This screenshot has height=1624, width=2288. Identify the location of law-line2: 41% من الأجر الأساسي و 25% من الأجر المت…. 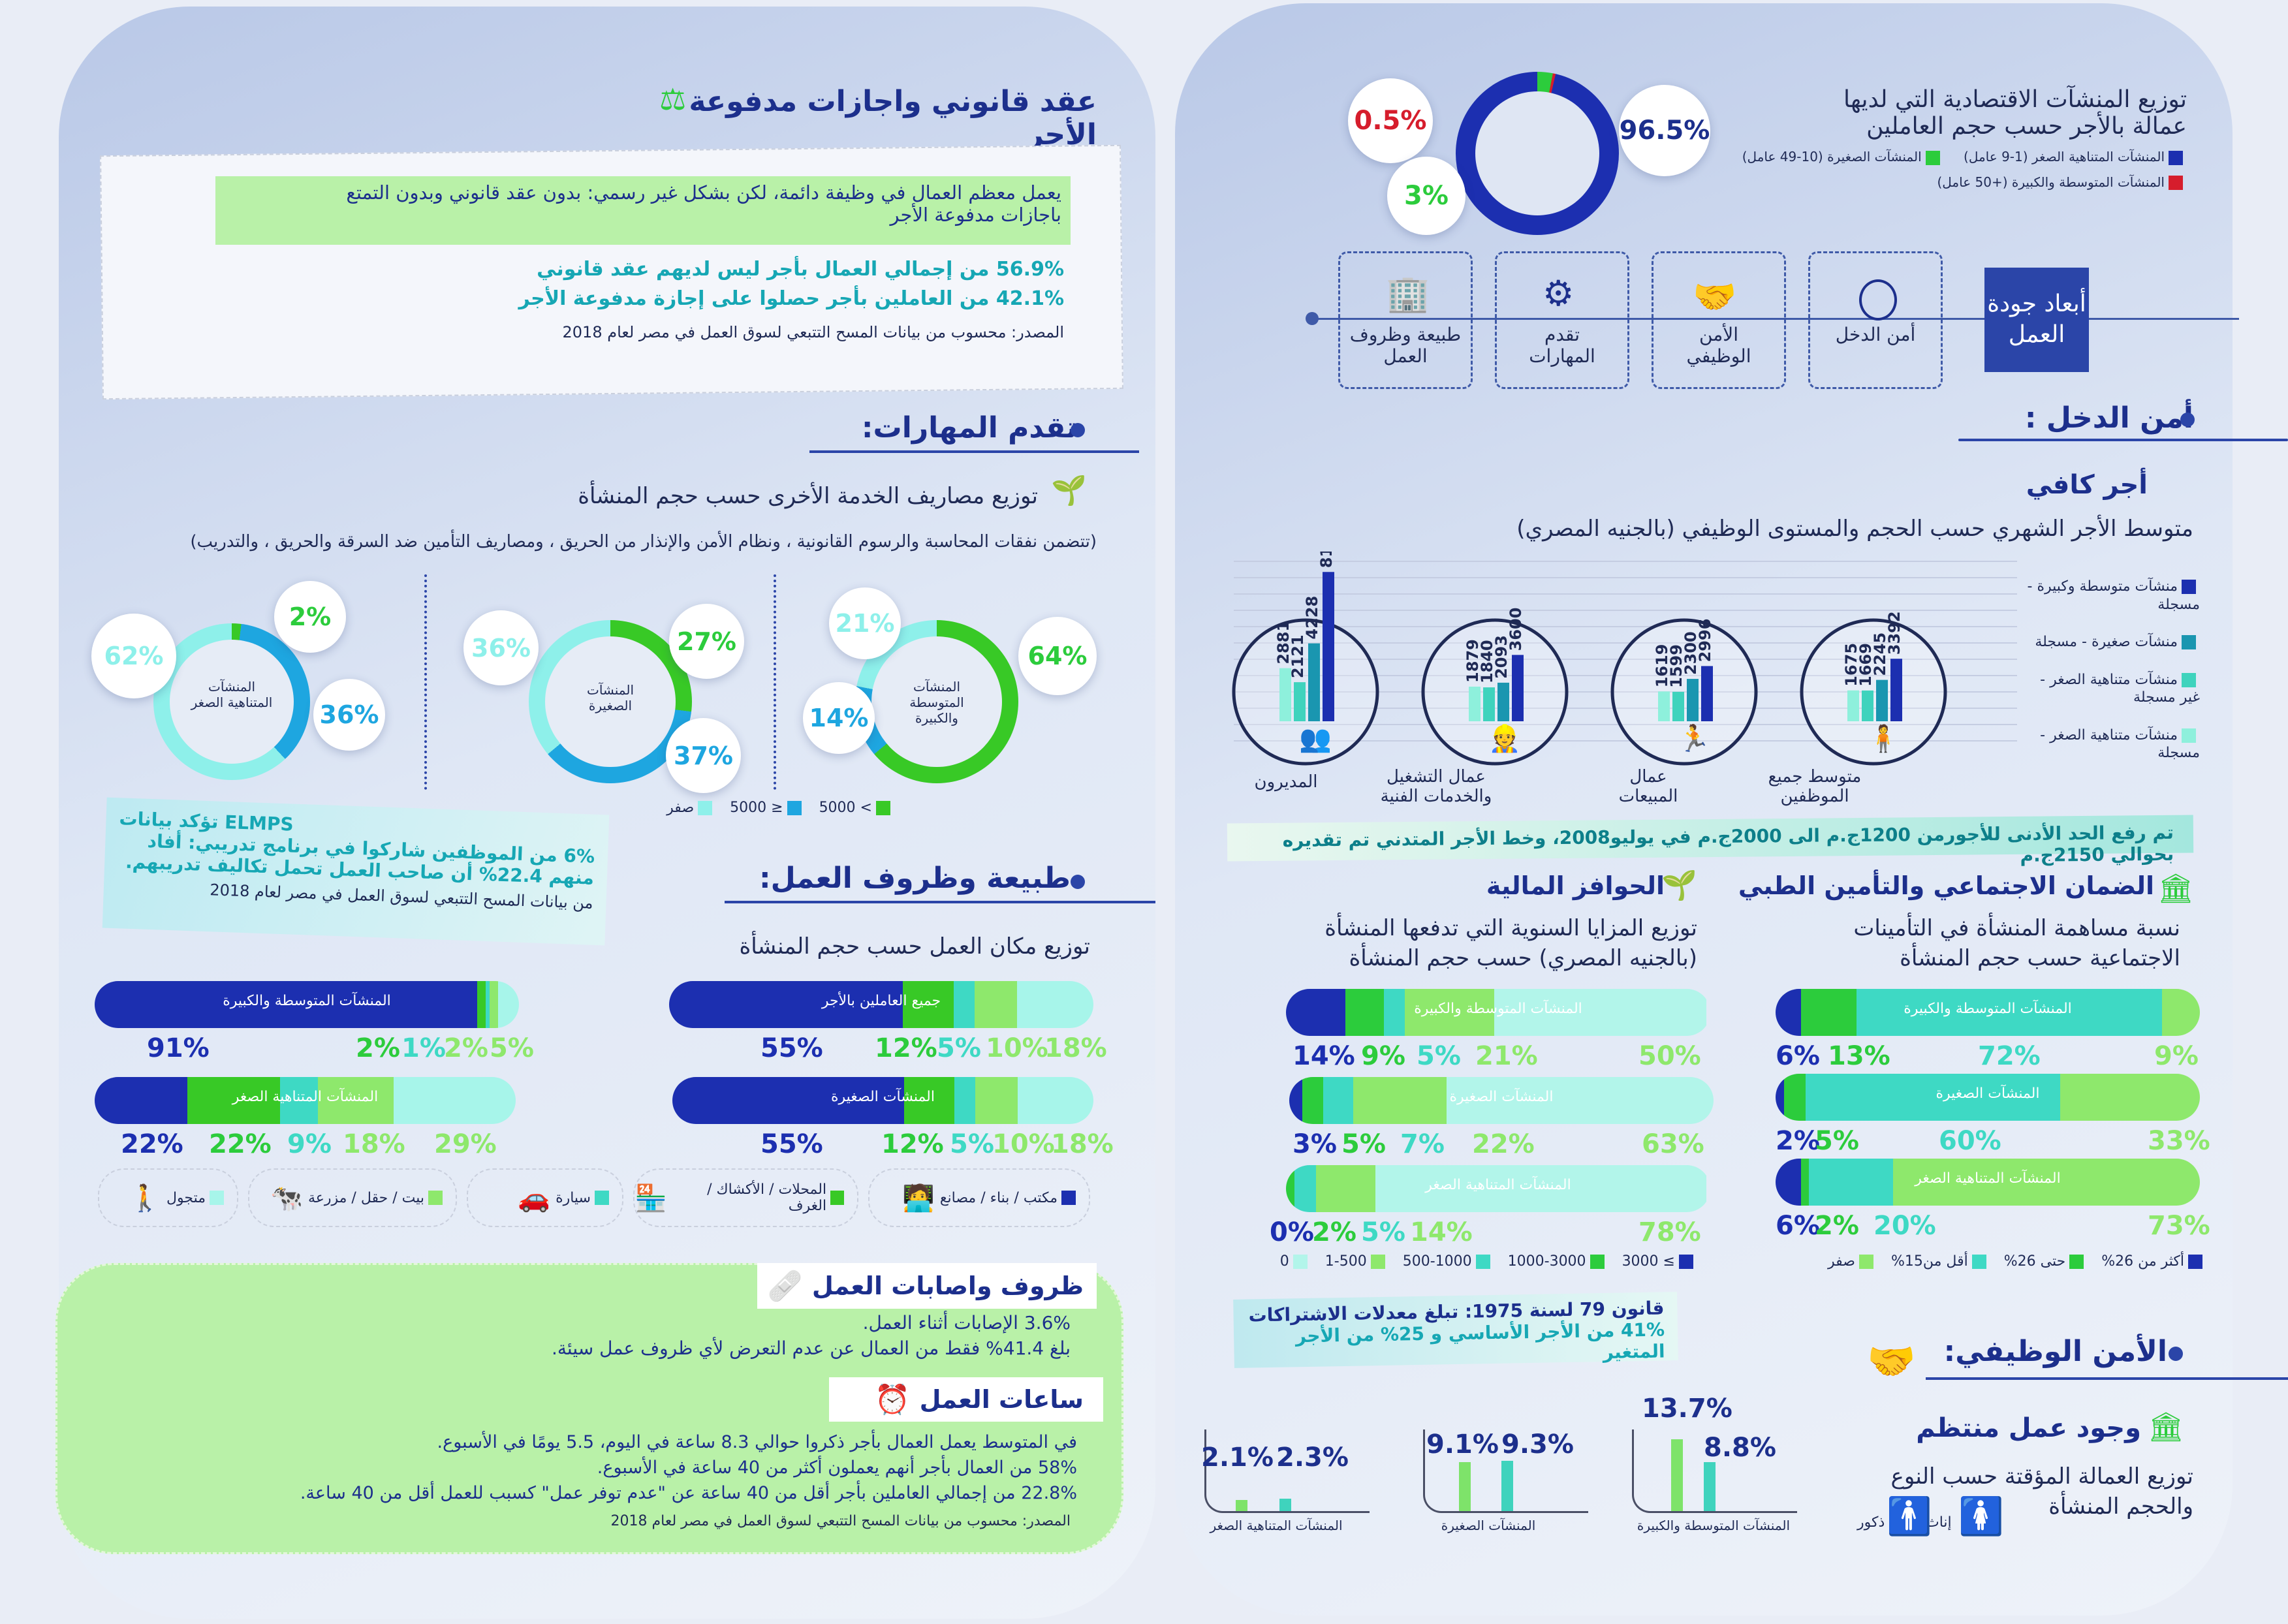
(1480, 1342).